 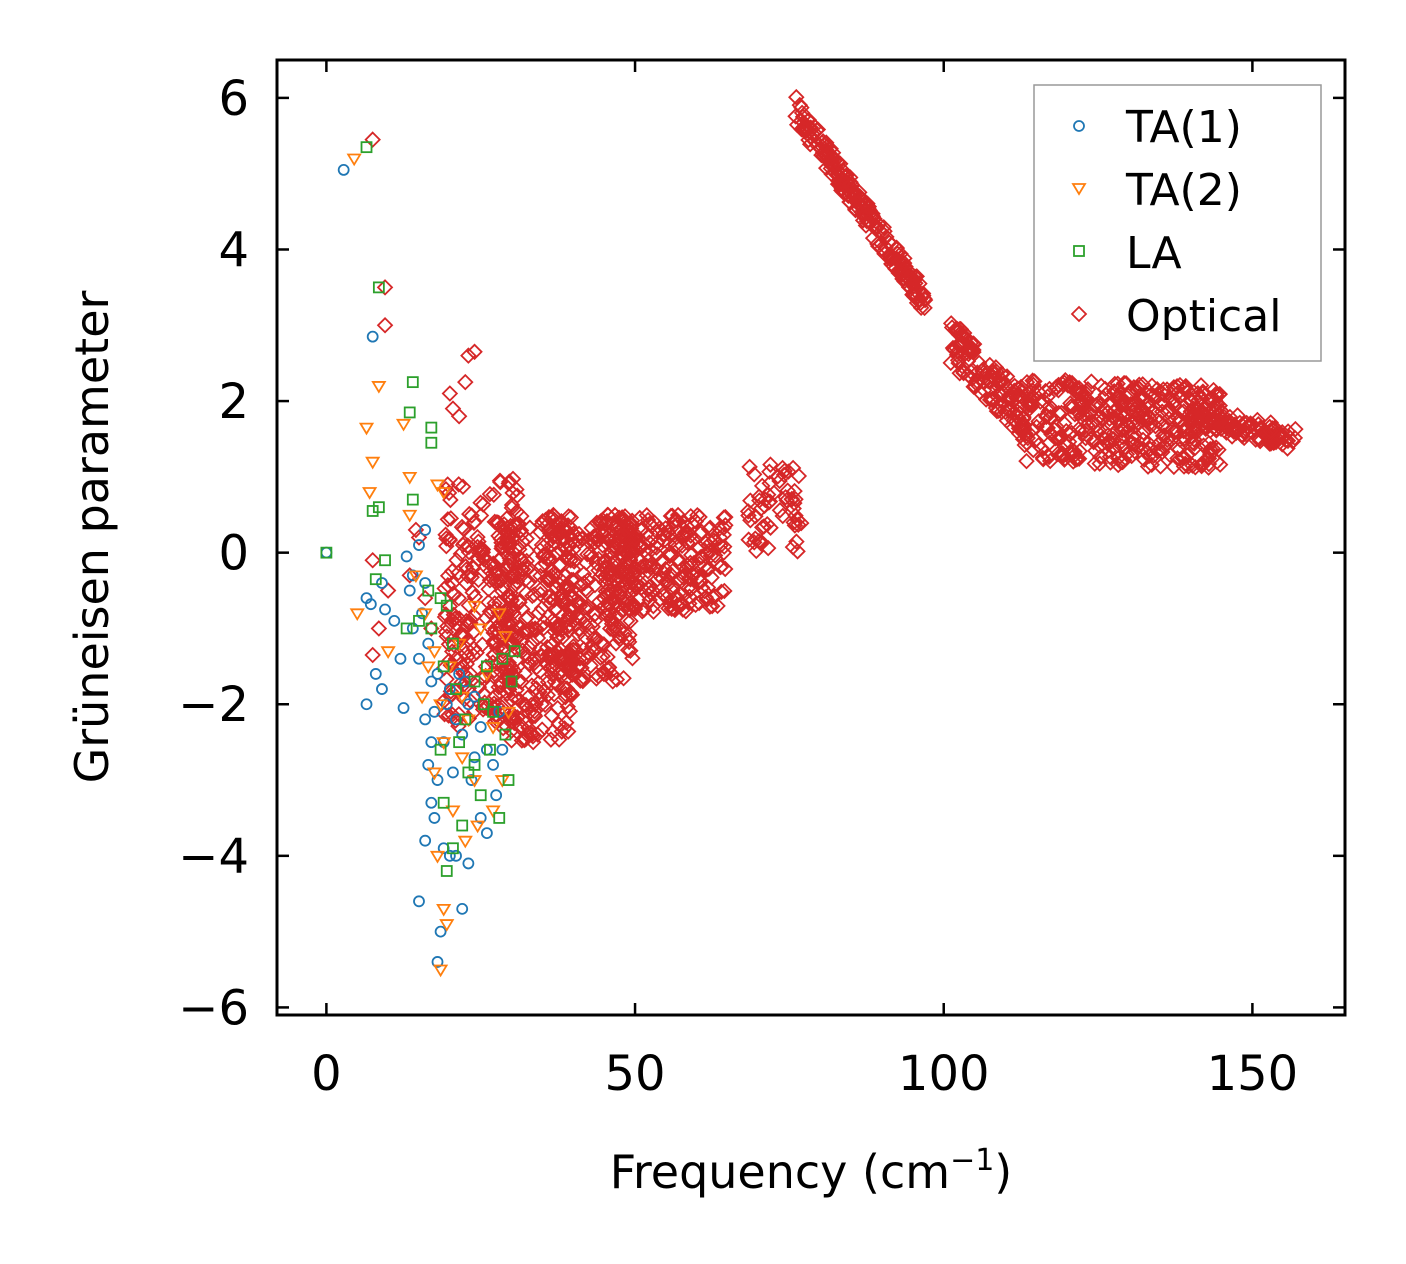 I want to click on x-axis-title-main: Frequency (cm, so click(x=780, y=1172).